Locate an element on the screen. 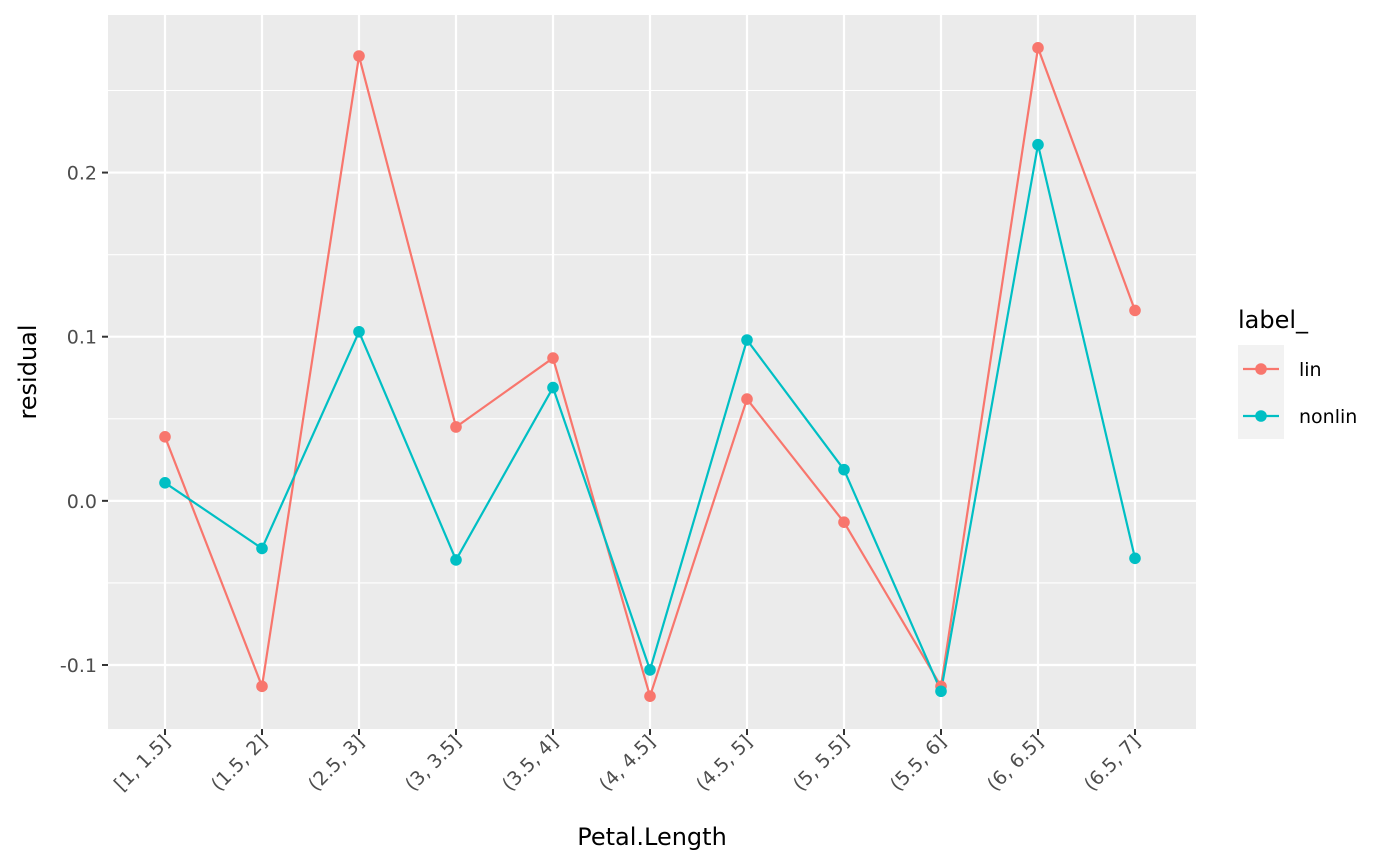 Image resolution: width=1400 pixels, height=866 pixels. y-axis: -0.1 0.0 0.1 0.2 is located at coordinates (84, 420).